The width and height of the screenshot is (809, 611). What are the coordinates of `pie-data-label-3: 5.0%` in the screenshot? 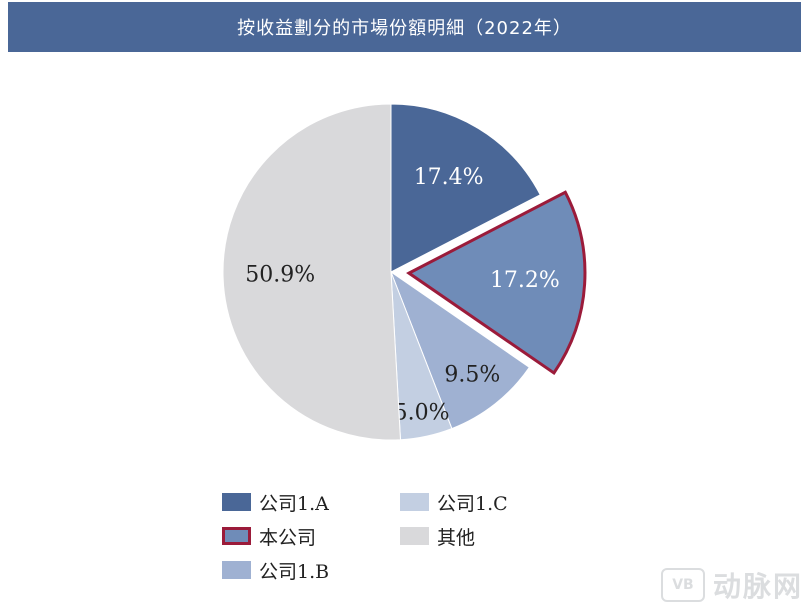 It's located at (422, 413).